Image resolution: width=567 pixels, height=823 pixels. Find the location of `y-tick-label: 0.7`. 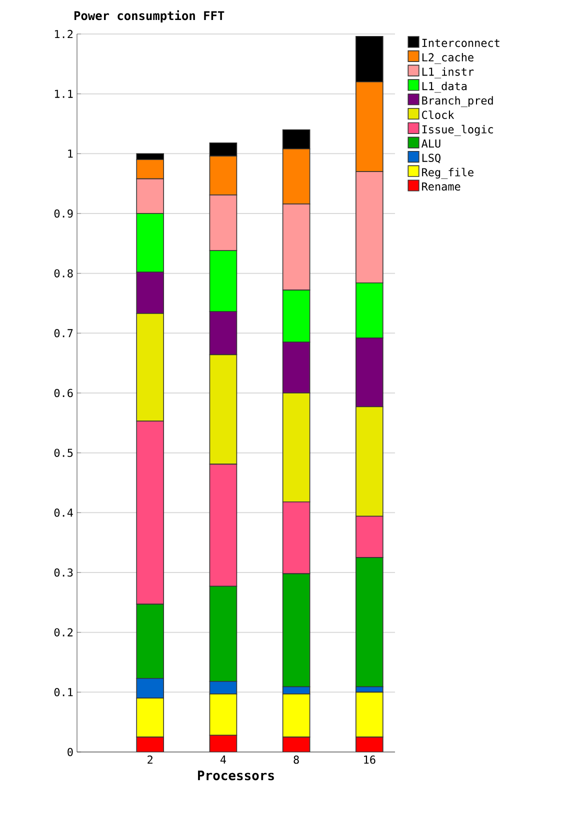

y-tick-label: 0.7 is located at coordinates (63, 333).